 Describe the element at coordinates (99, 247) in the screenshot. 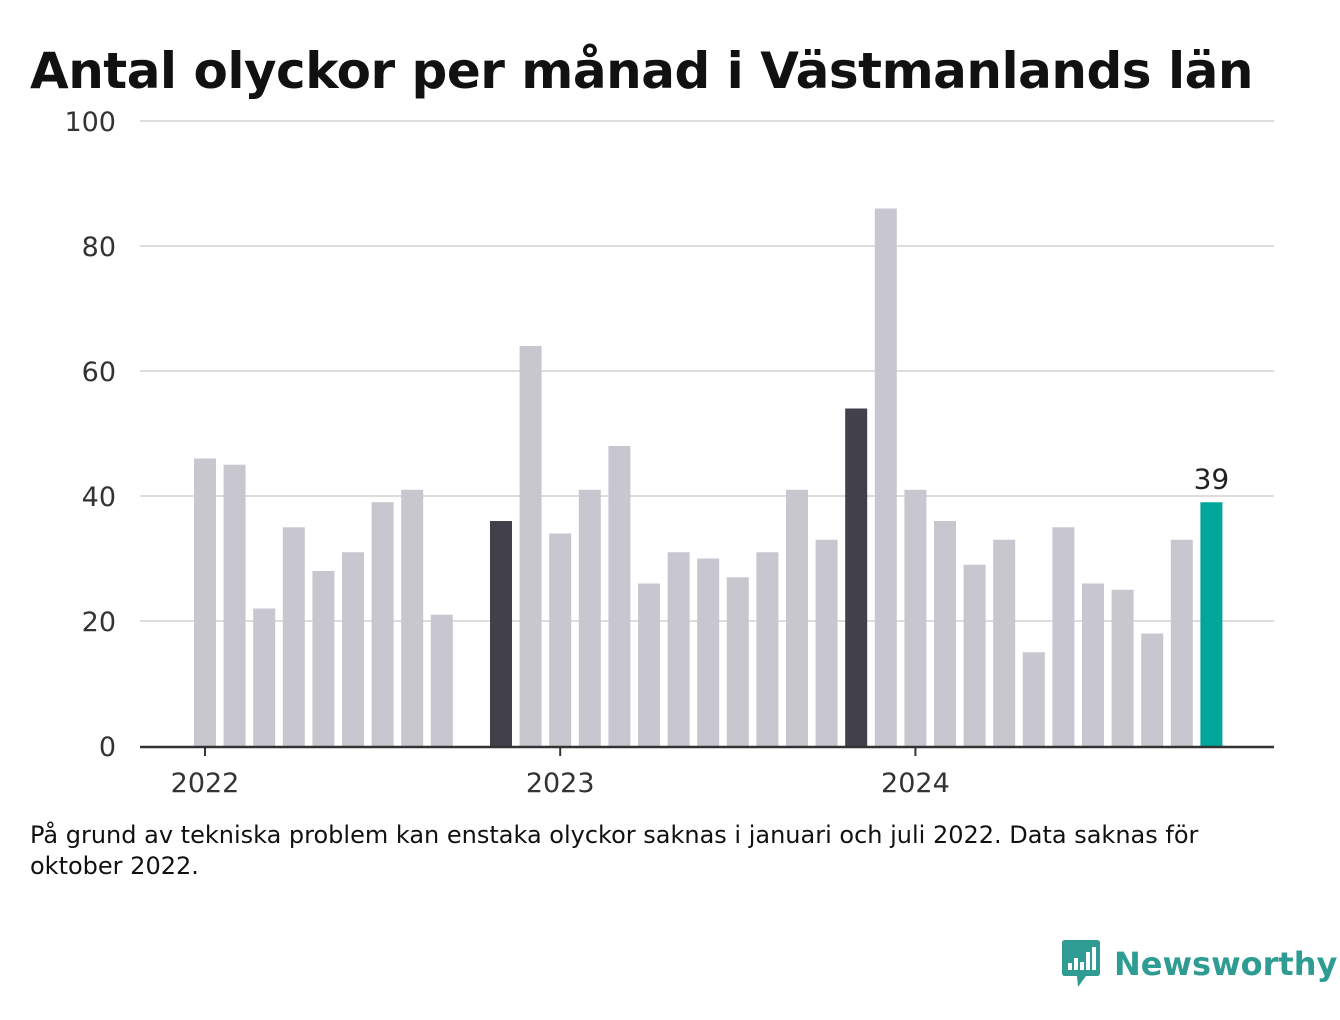

I see `y-tick-label-80: 80` at that location.